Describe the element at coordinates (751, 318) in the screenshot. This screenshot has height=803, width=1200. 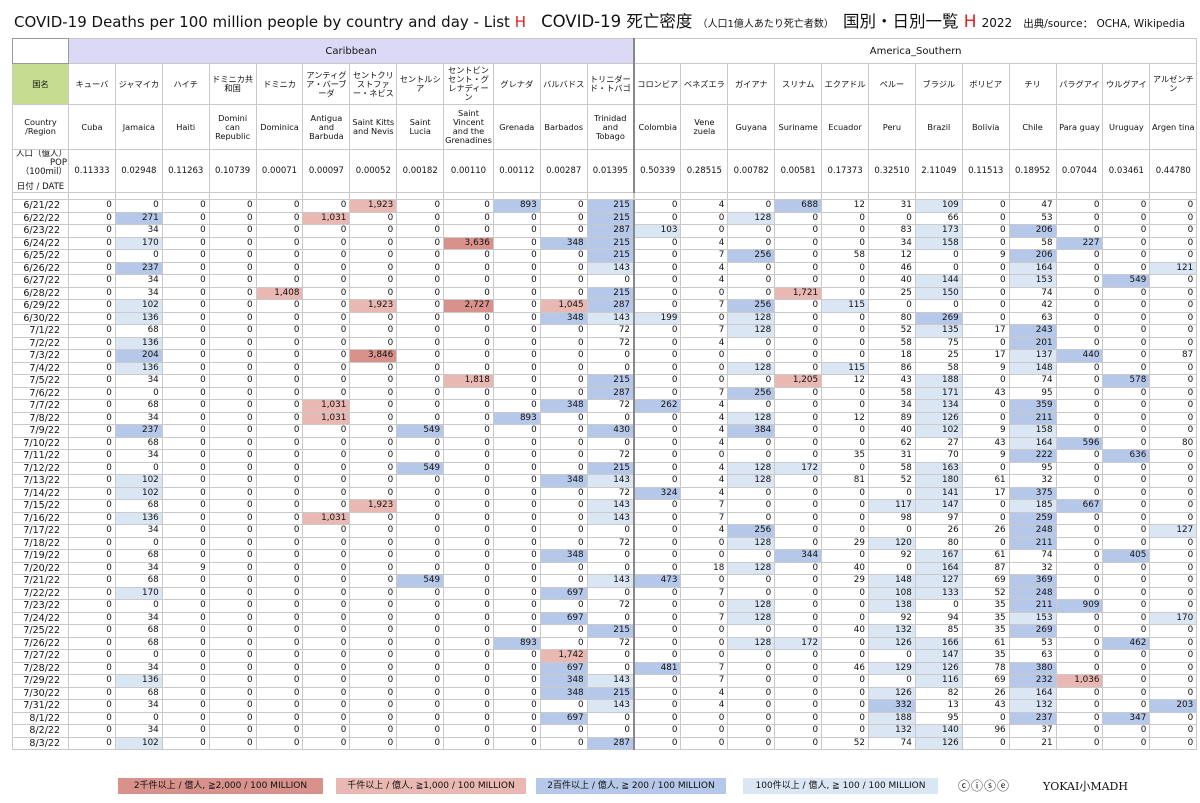
I see `value-cell: 128` at that location.